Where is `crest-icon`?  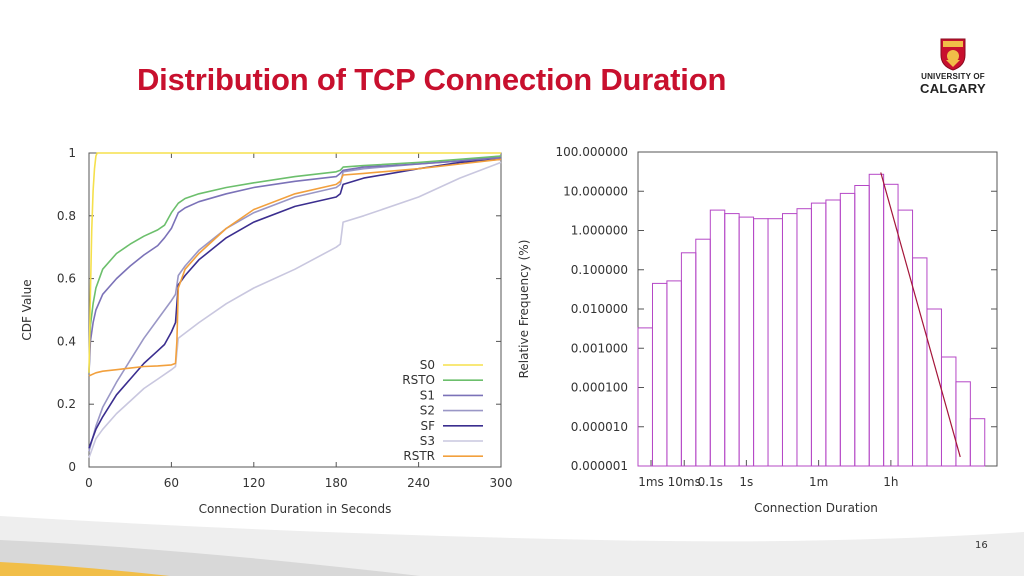
crest-icon is located at coordinates (953, 54).